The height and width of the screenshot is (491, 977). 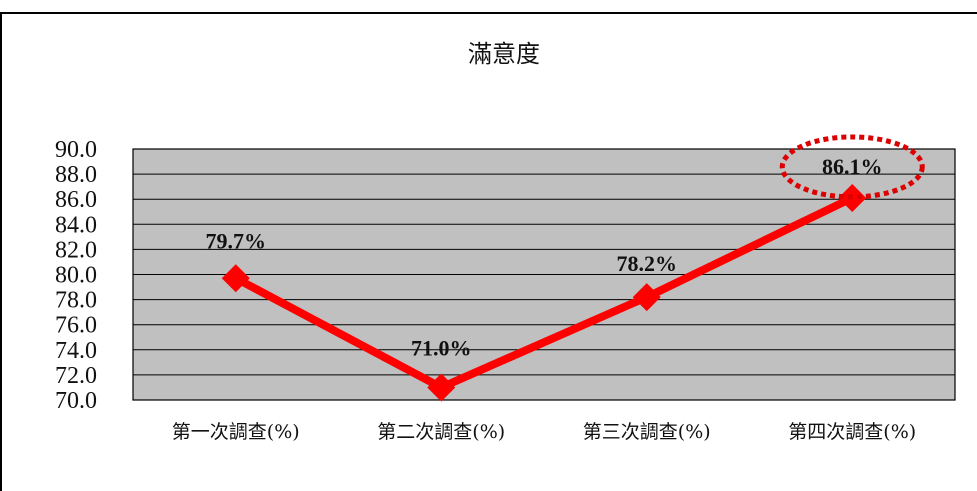 What do you see at coordinates (441, 347) in the screenshot?
I see `data-label: 71.0%` at bounding box center [441, 347].